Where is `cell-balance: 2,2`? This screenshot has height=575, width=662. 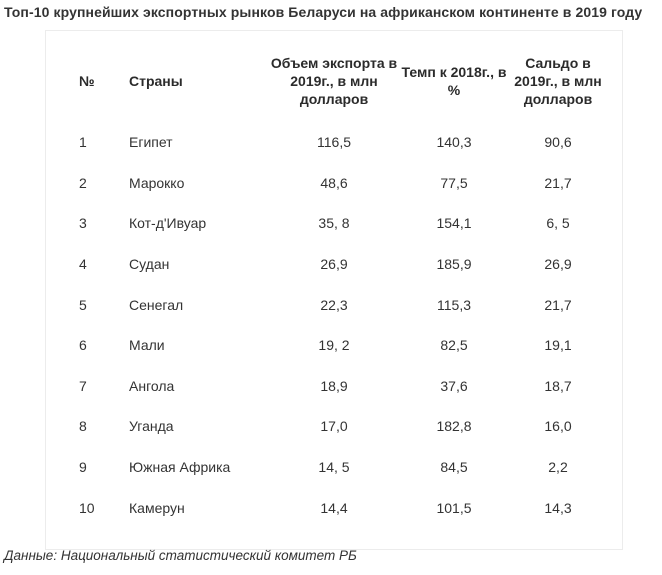
cell-balance: 2,2 is located at coordinates (558, 467).